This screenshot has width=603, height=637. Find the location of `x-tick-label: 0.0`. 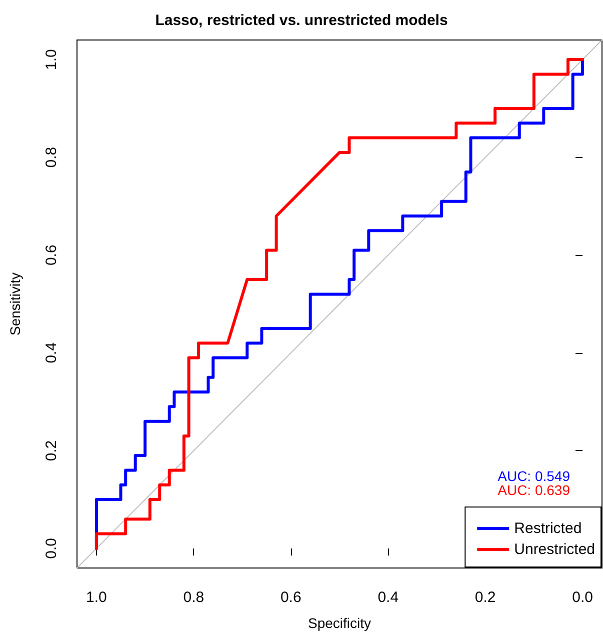

x-tick-label: 0.0 is located at coordinates (582, 597).